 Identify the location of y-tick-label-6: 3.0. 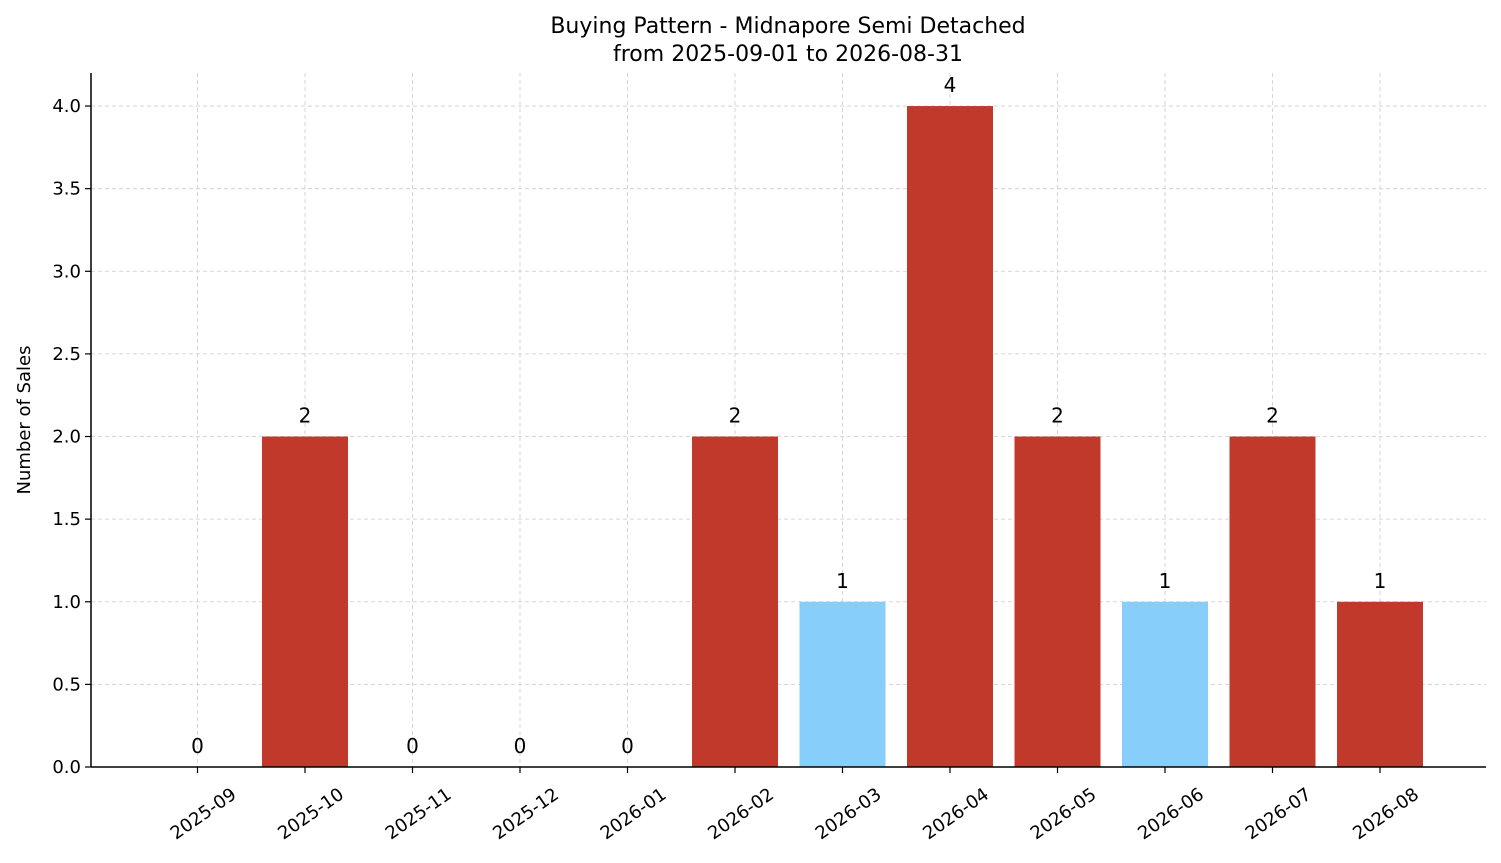
(66, 271).